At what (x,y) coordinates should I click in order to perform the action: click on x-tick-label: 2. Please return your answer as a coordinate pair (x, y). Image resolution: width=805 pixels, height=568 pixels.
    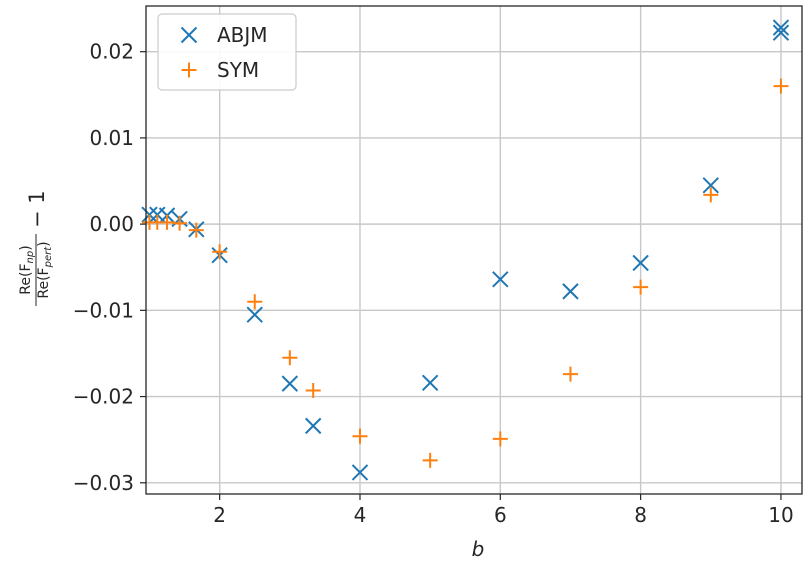
    Looking at the image, I should click on (219, 515).